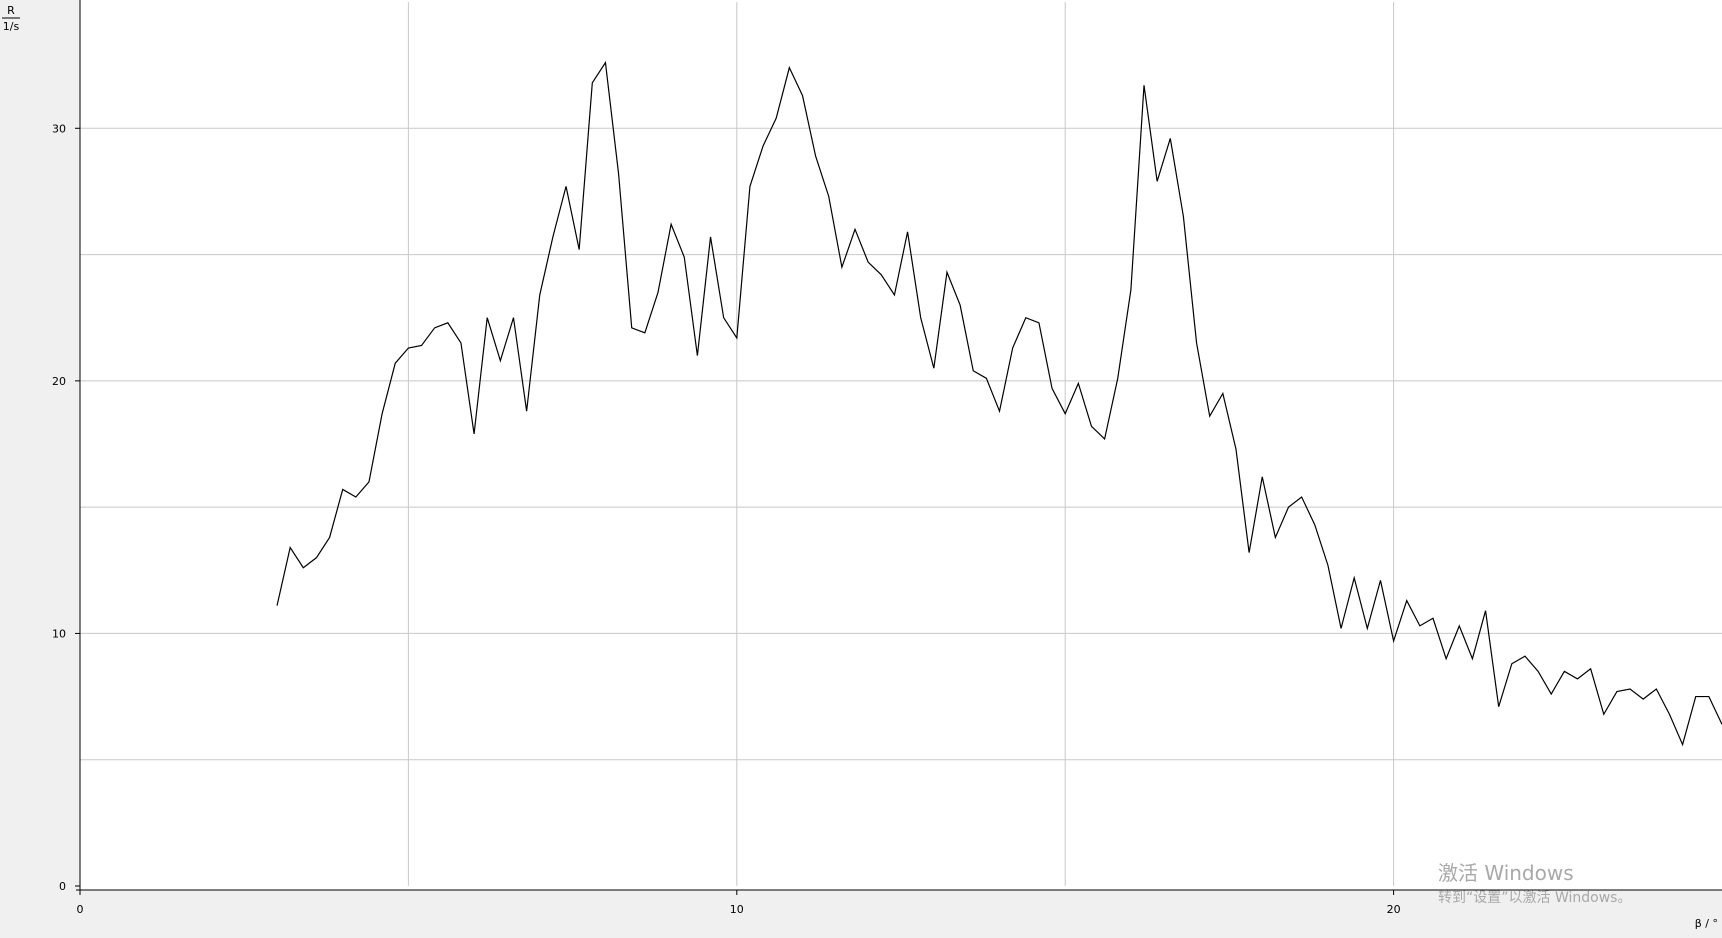 The width and height of the screenshot is (1722, 938). Describe the element at coordinates (1506, 873) in the screenshot. I see `watermark-title: 激活 Windows` at that location.